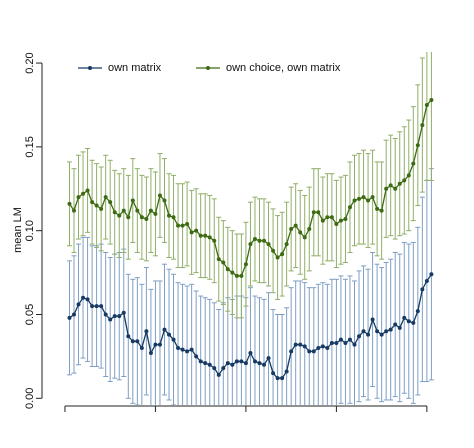 The image size is (474, 448). What do you see at coordinates (283, 68) in the screenshot?
I see `legend-label: own choice, own matrix` at bounding box center [283, 68].